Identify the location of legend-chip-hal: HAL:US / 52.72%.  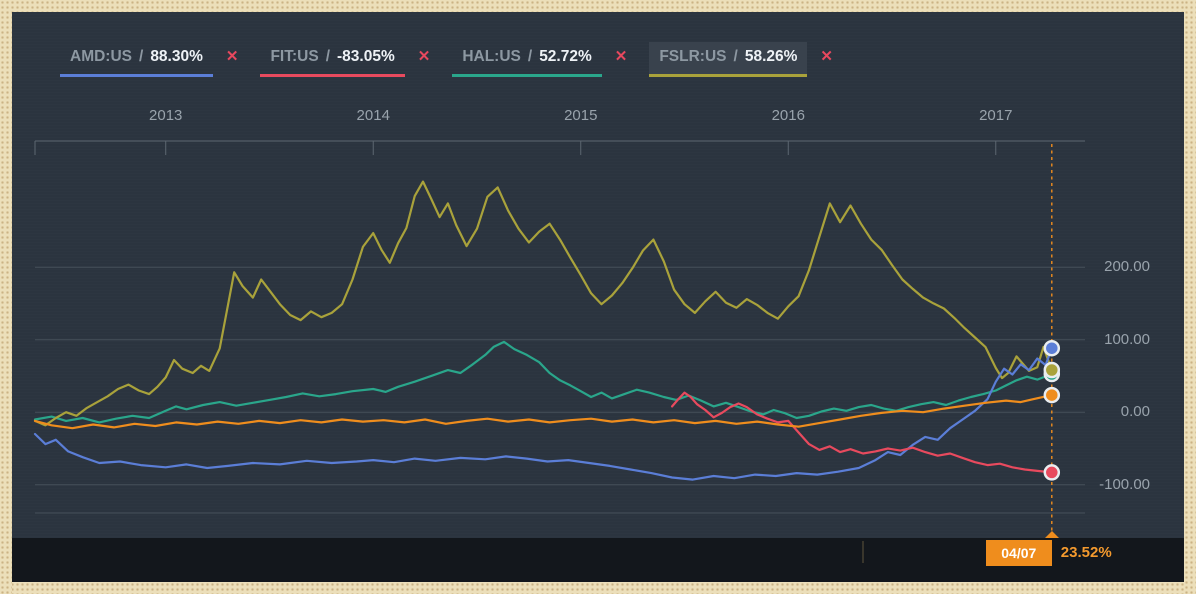
(527, 59).